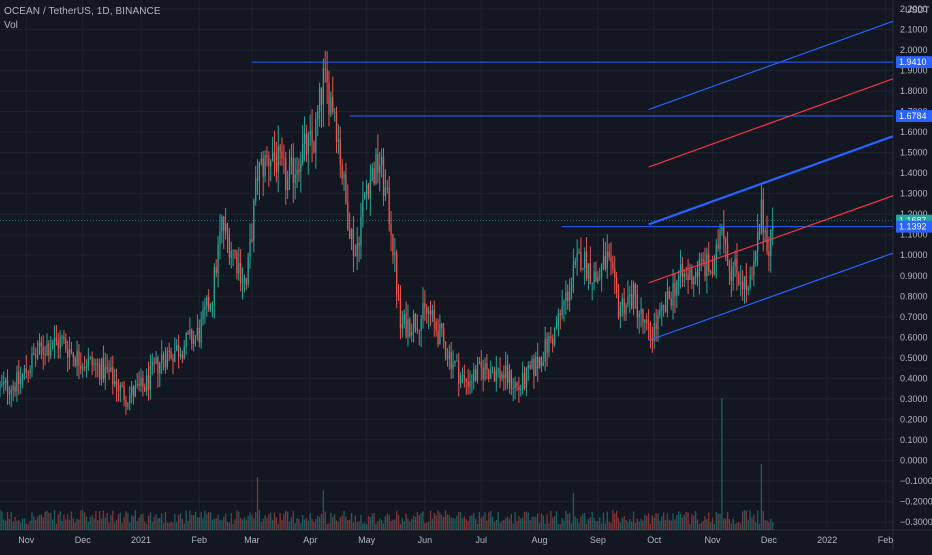 This screenshot has height=555, width=932. I want to click on price-tick-label: −0.1000, so click(916, 481).